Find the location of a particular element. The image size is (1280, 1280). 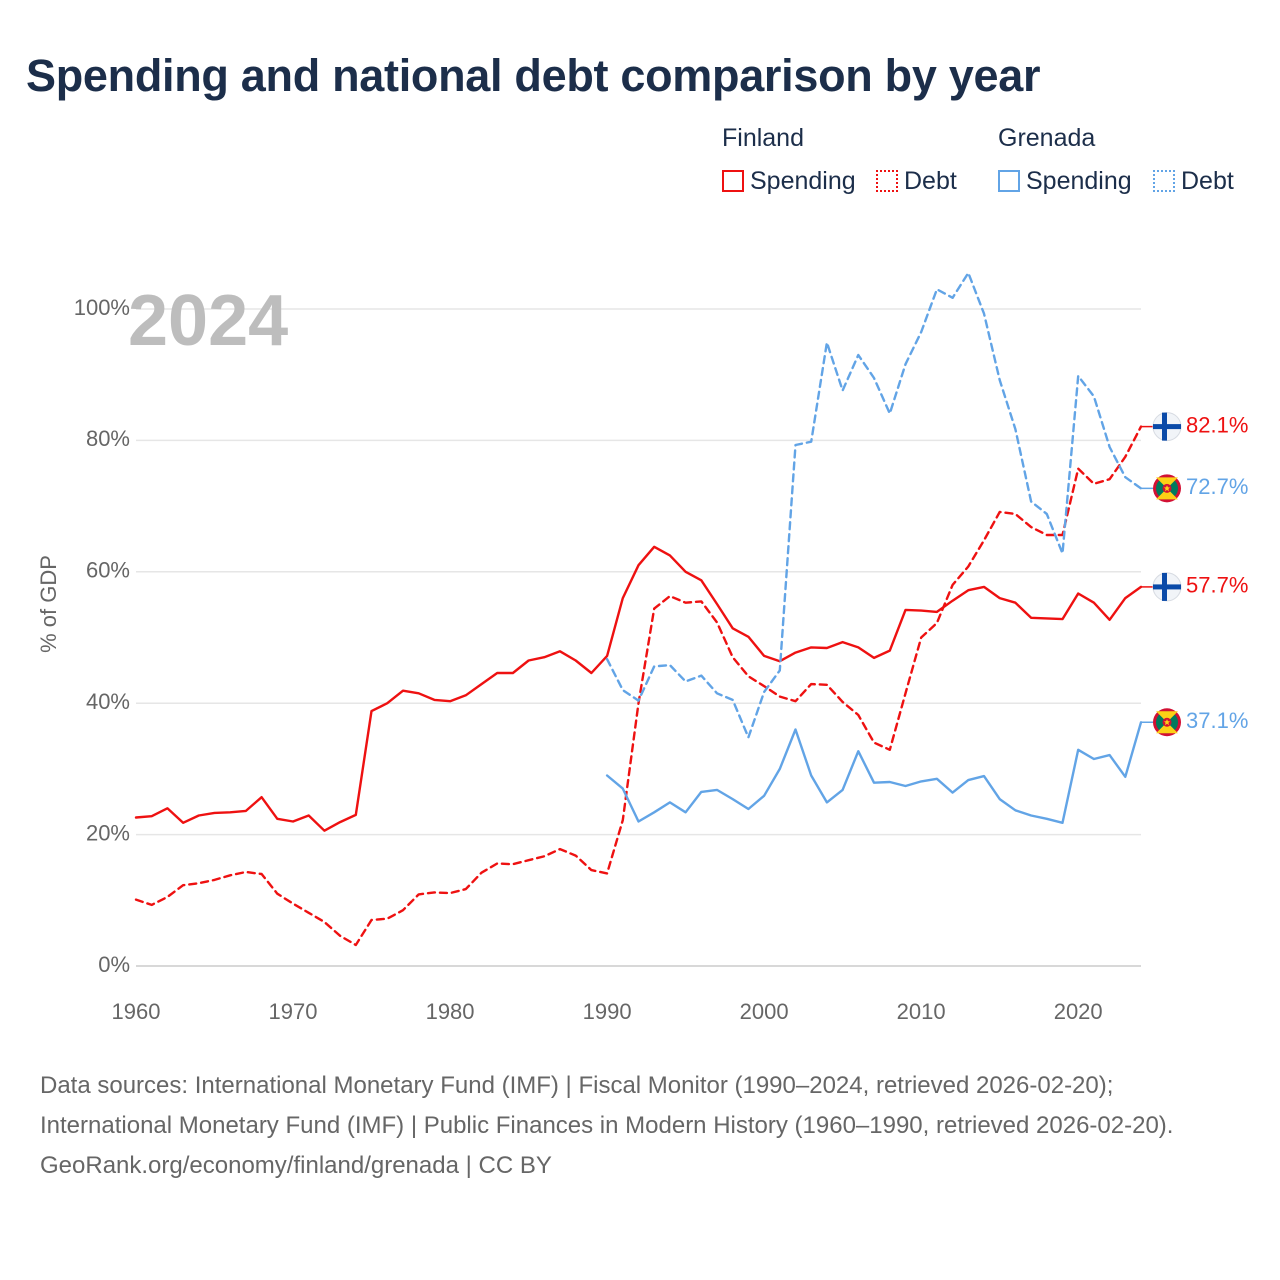

y-tick-label: 20% is located at coordinates (108, 832).